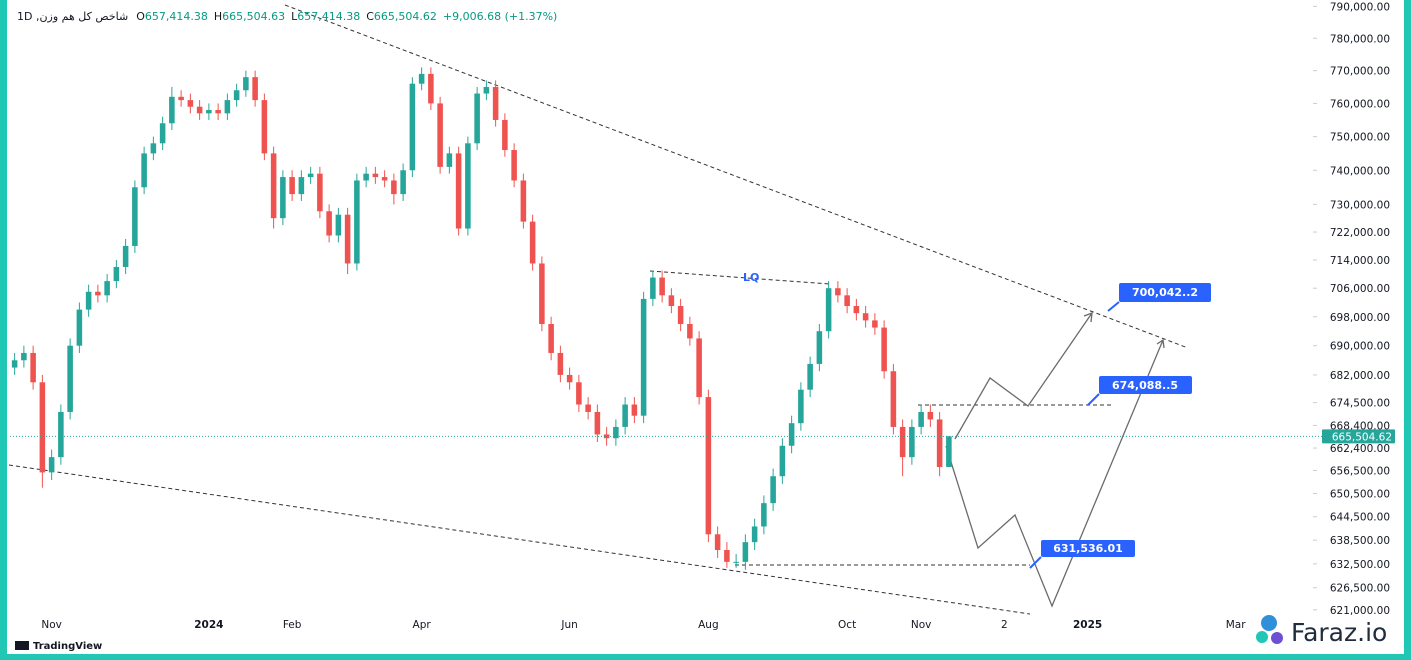  I want to click on x-tick-label: Apr, so click(422, 625).